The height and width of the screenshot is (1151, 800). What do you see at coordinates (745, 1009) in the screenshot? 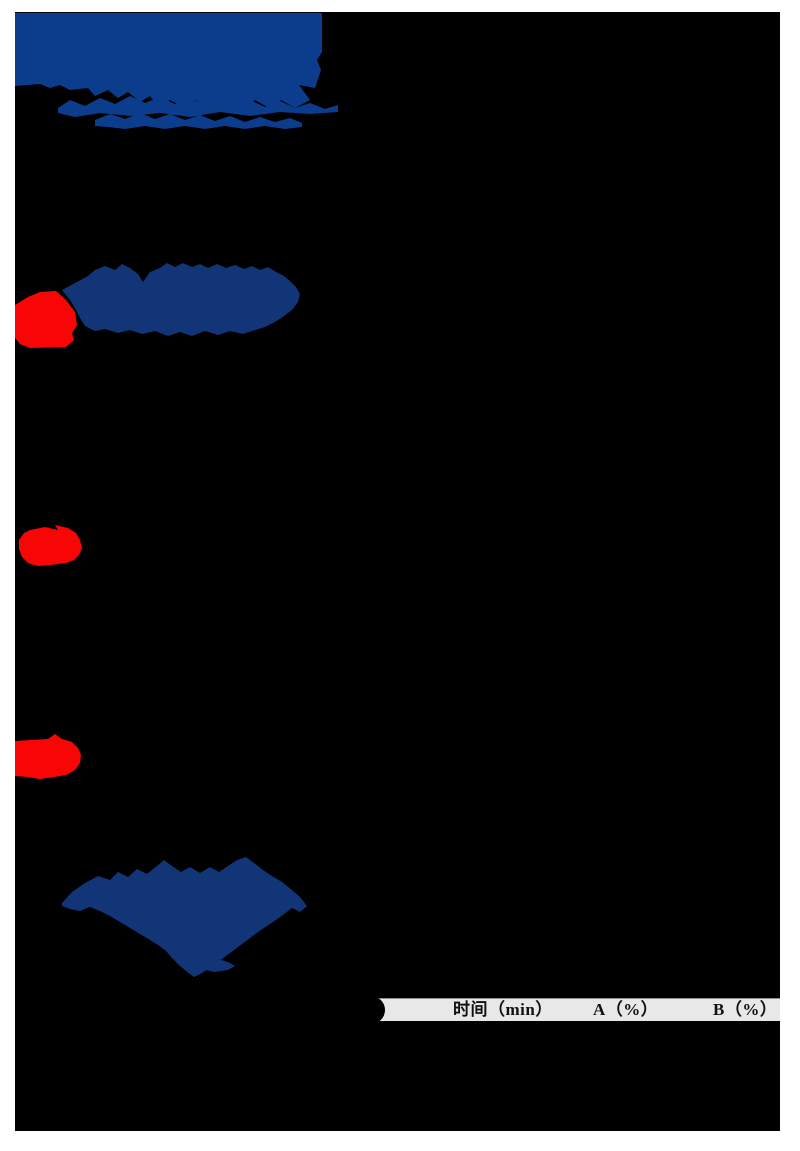
I see `column-header-solvent-b: B（%）` at bounding box center [745, 1009].